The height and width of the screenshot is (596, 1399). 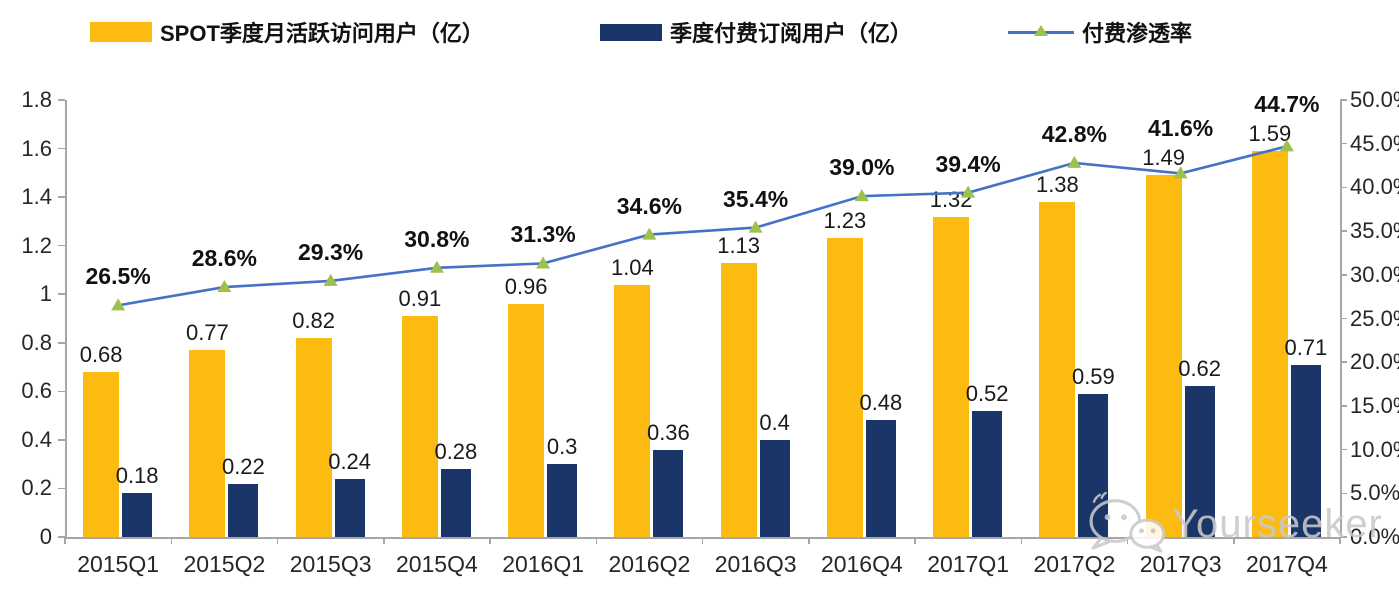 What do you see at coordinates (1164, 158) in the screenshot?
I see `bar-label-mau: 1.49` at bounding box center [1164, 158].